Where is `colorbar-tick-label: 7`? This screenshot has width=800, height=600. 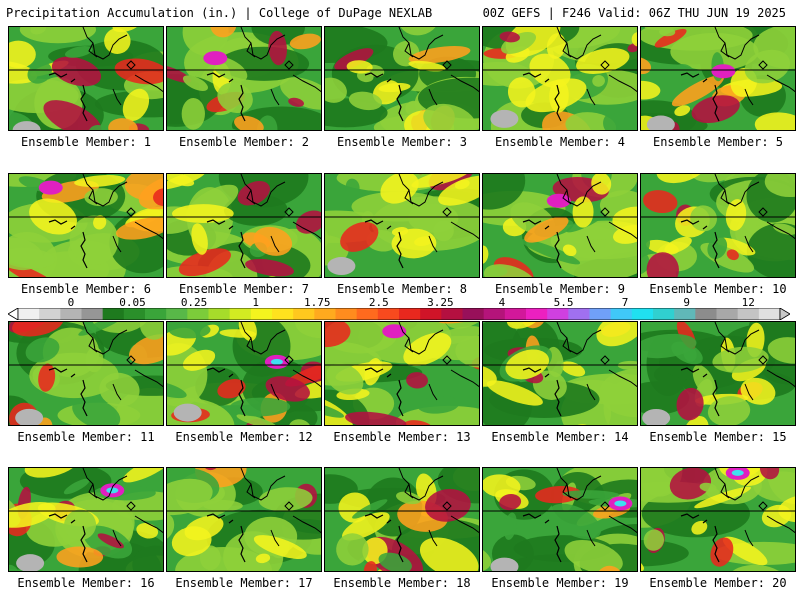 colorbar-tick-label: 7 is located at coordinates (625, 302).